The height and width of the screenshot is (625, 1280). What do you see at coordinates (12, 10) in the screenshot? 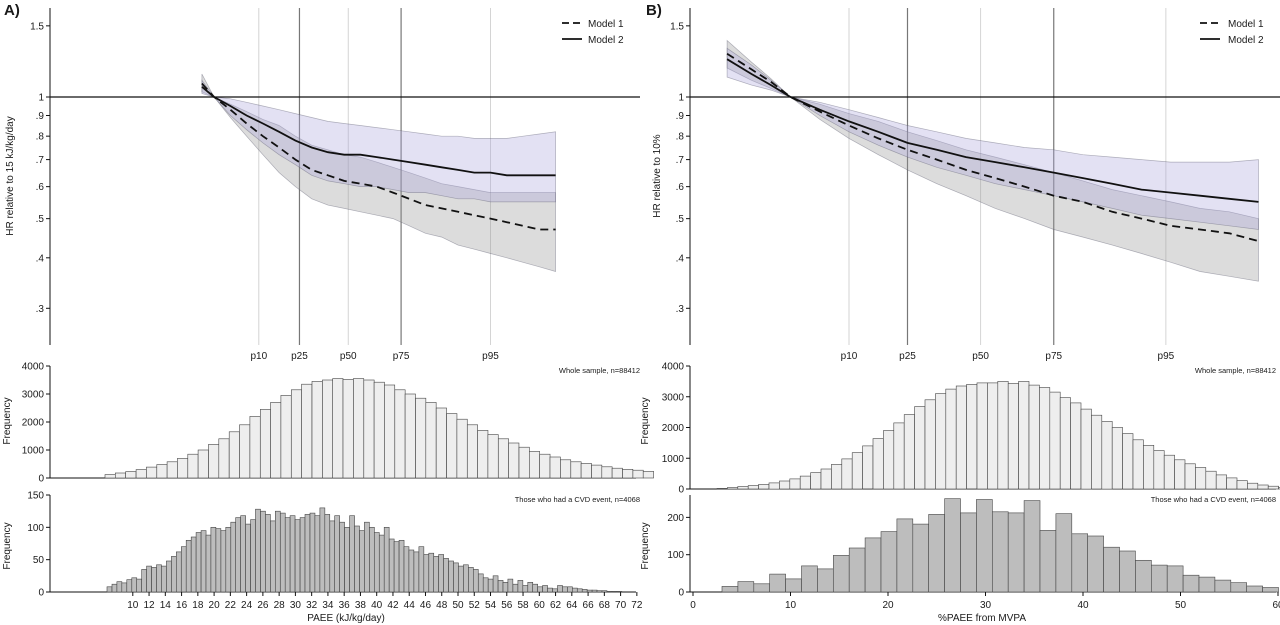
I see `panel-a-label: A)` at bounding box center [12, 10].